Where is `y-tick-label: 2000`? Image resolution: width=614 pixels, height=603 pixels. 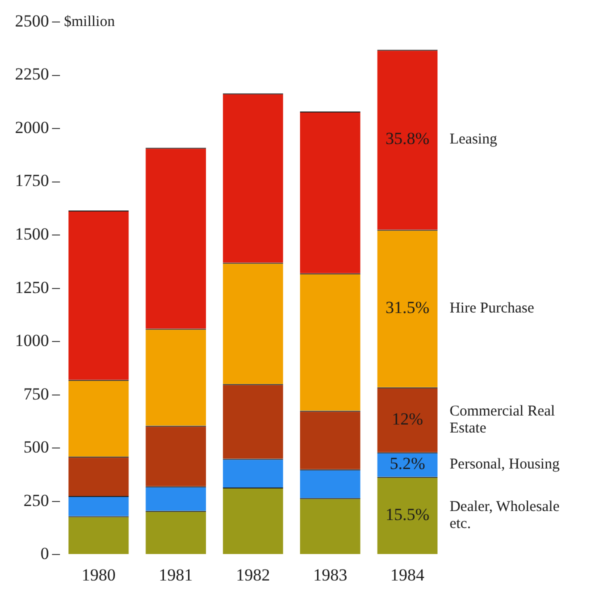 y-tick-label: 2000 is located at coordinates (32, 127).